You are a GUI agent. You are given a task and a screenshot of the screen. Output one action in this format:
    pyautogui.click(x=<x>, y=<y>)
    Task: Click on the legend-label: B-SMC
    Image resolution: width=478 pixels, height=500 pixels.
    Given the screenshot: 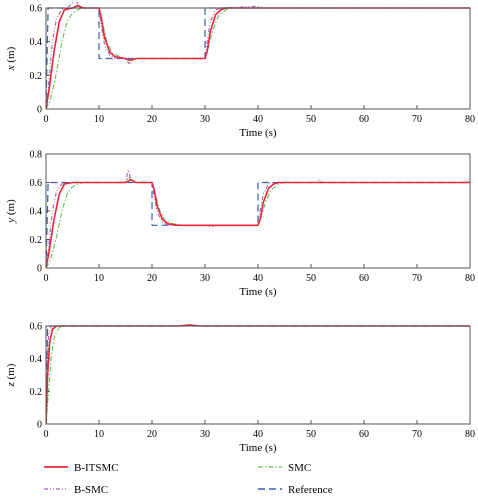 What is the action you would take?
    pyautogui.click(x=91, y=490)
    